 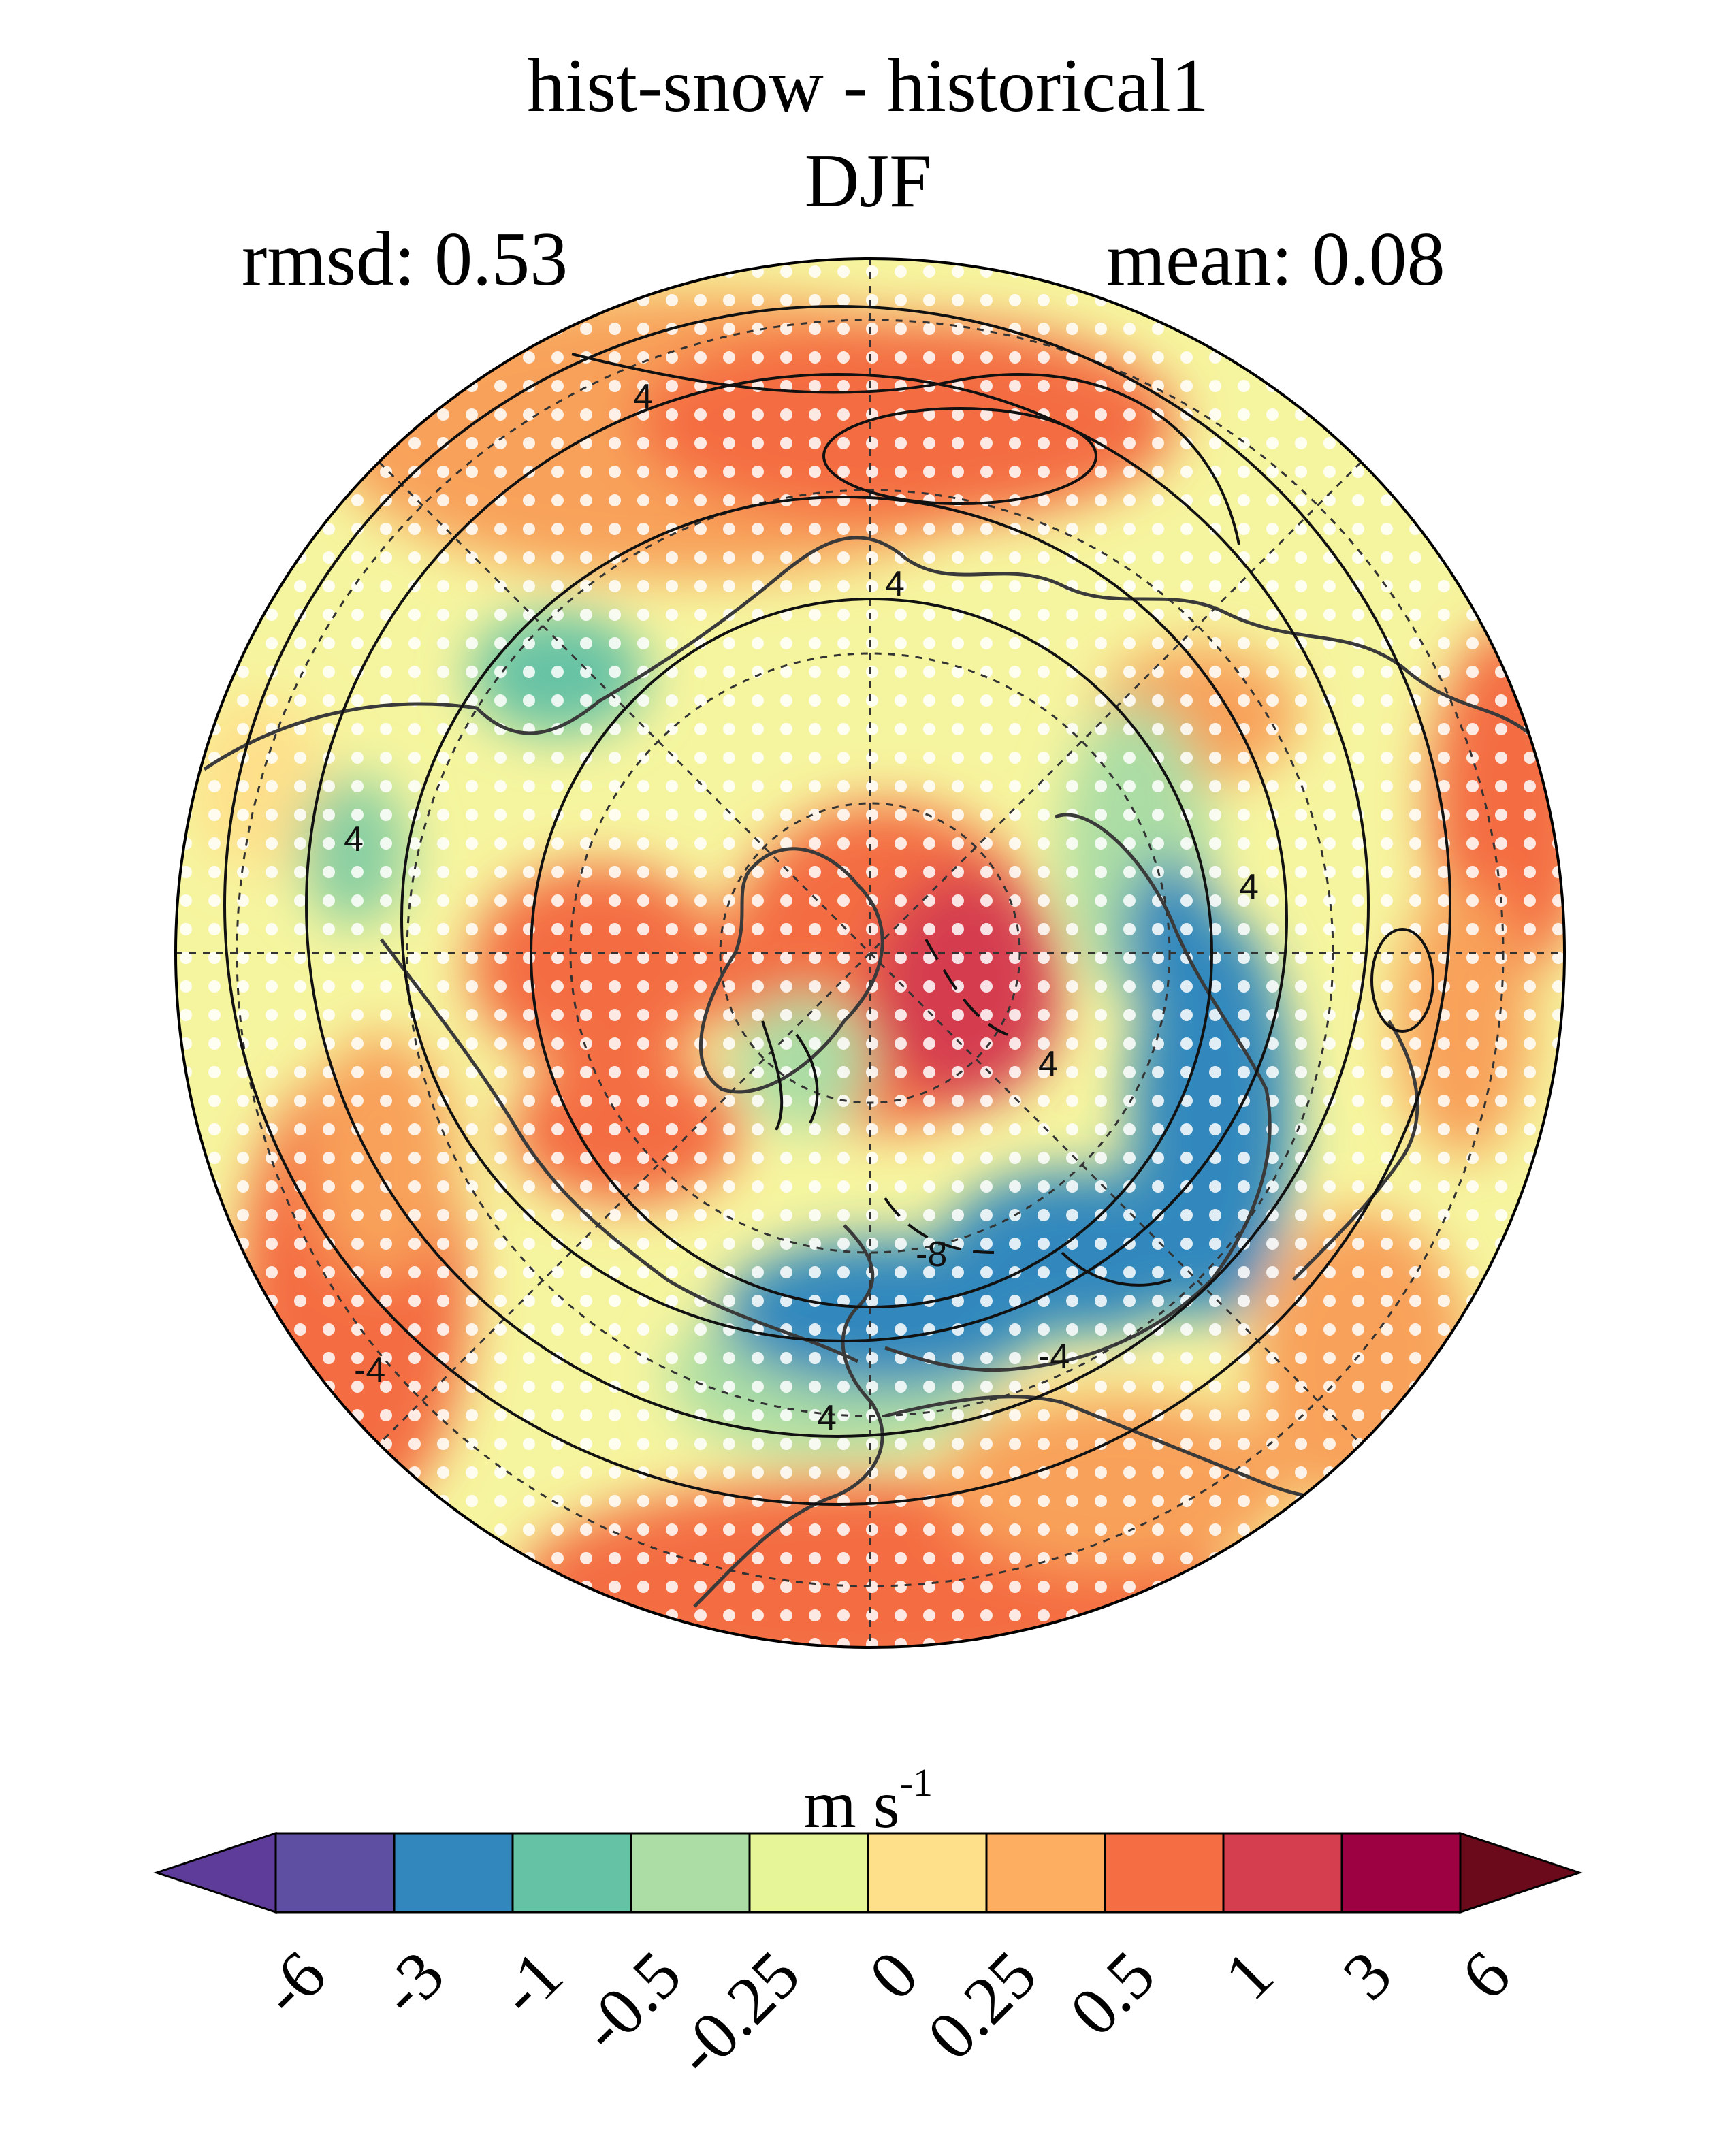 What do you see at coordinates (946, 1096) in the screenshot?
I see `negative-contours` at bounding box center [946, 1096].